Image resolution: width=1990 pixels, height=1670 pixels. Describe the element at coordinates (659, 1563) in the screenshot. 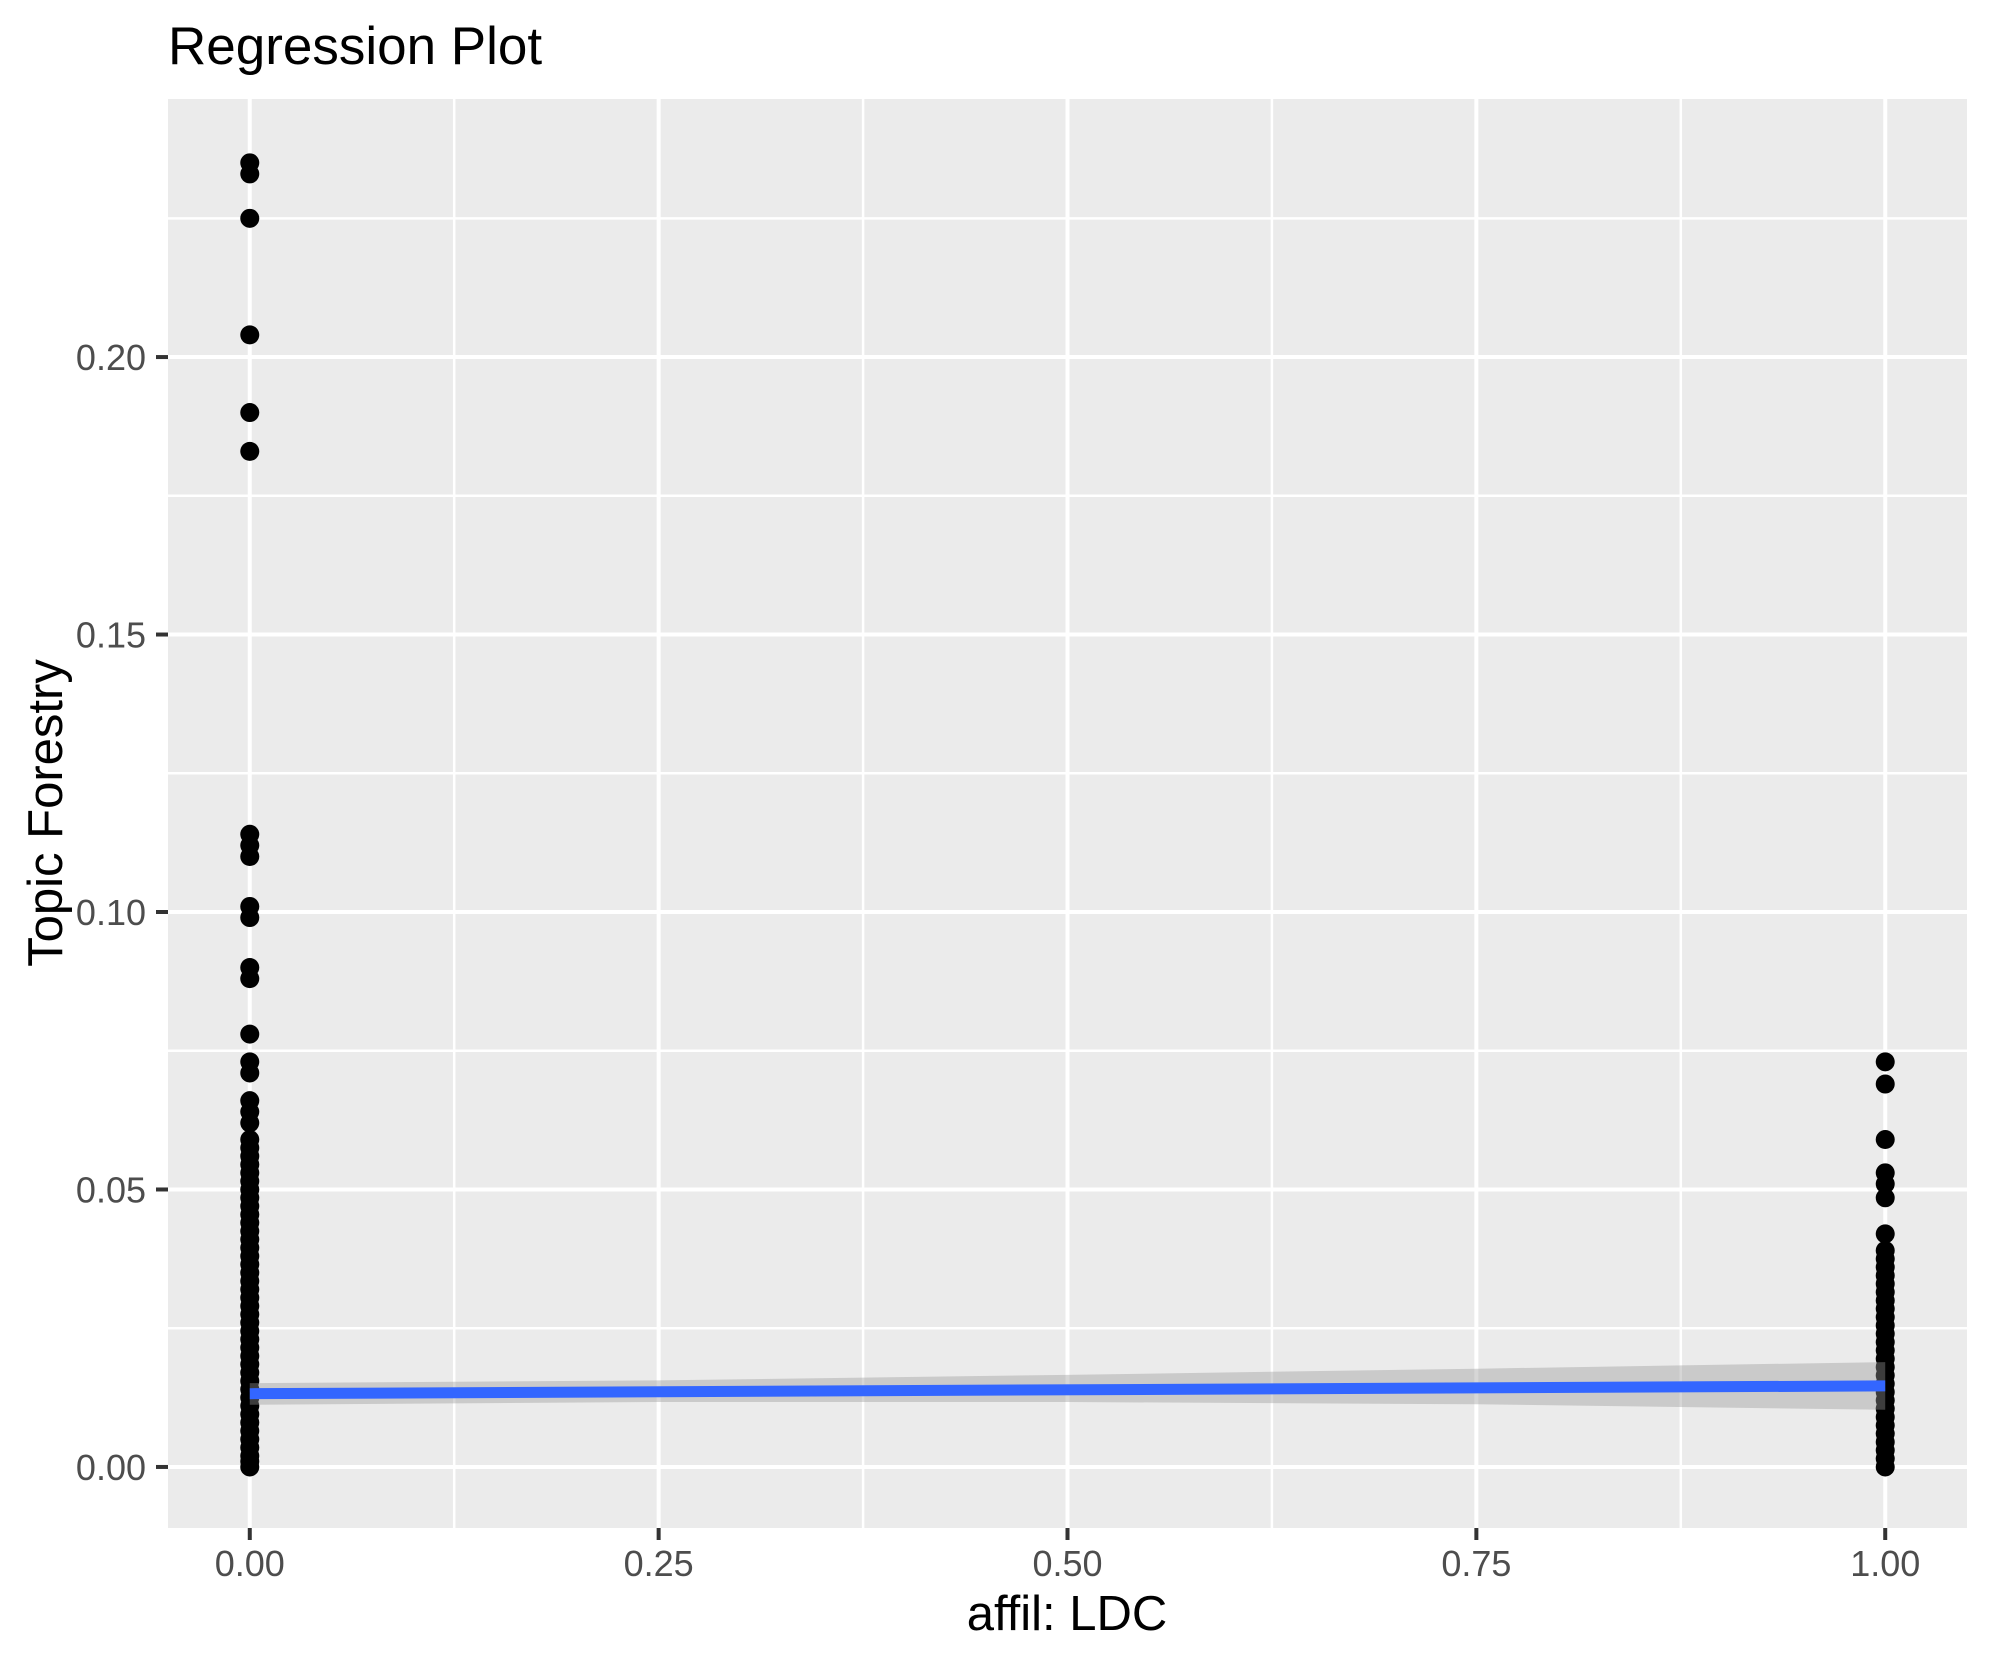

I see `x-tick-label: 0.25` at that location.